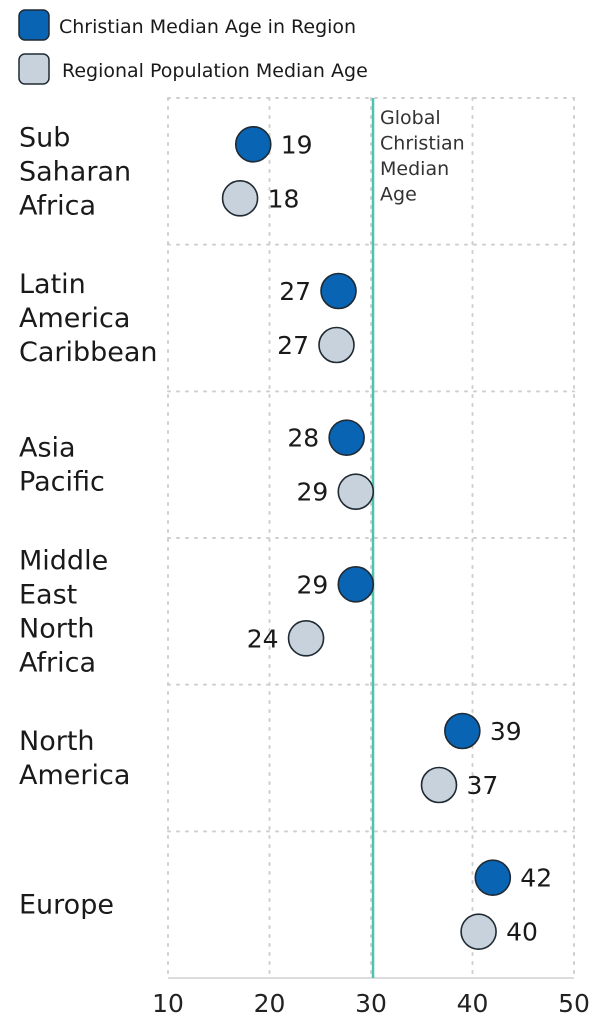  What do you see at coordinates (34, 25) in the screenshot?
I see `legend-swatch-christian` at bounding box center [34, 25].